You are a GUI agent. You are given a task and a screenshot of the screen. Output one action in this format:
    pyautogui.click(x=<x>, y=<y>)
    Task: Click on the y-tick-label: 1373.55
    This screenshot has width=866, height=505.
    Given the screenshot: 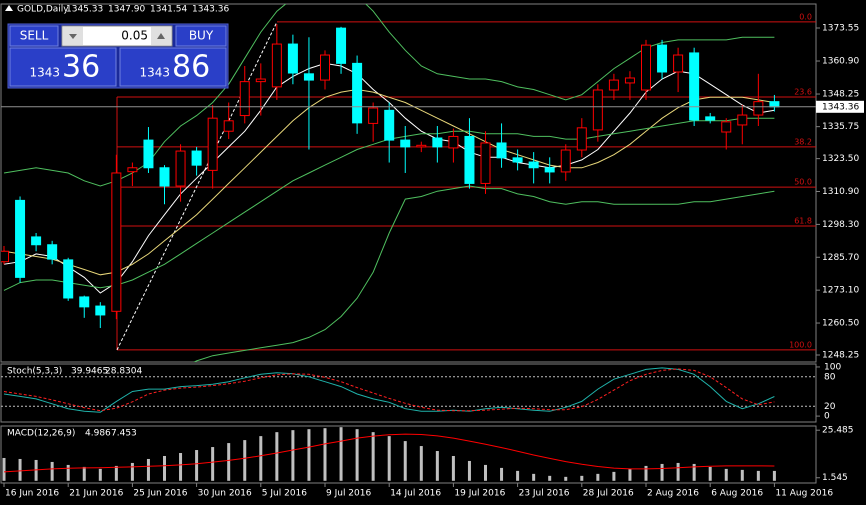 What is the action you would take?
    pyautogui.click(x=840, y=29)
    